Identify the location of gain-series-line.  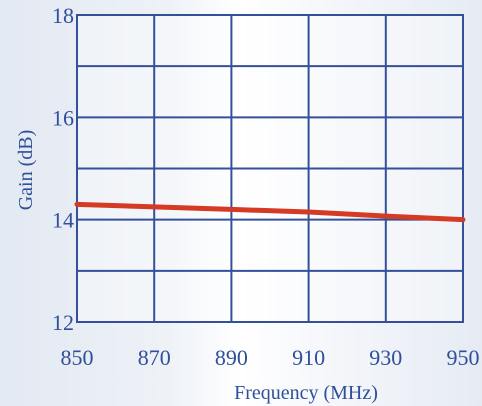
(270, 212).